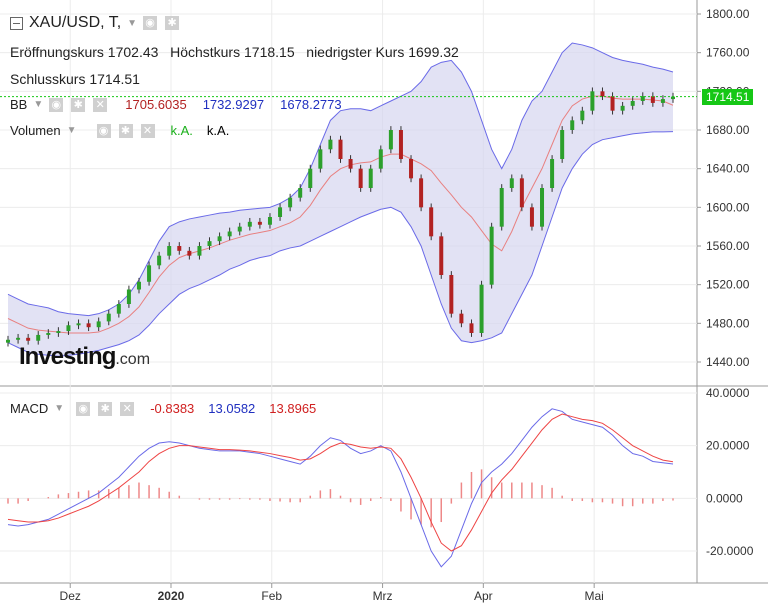 The width and height of the screenshot is (768, 606). I want to click on macd-hist-value: -0.8383, so click(172, 408).